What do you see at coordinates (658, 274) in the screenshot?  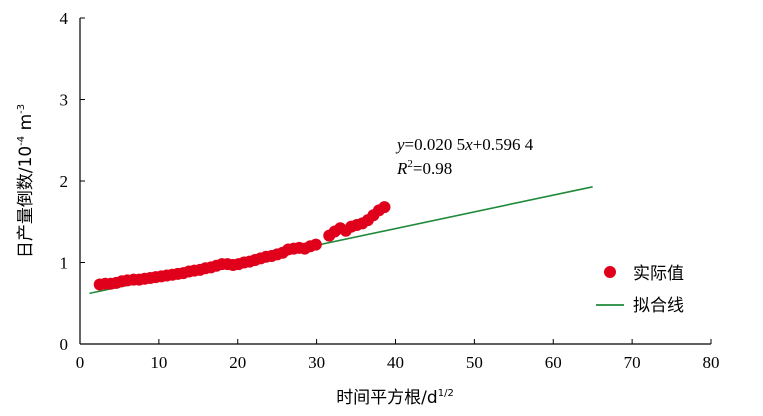 I see `legend-label-actual: 实际值` at bounding box center [658, 274].